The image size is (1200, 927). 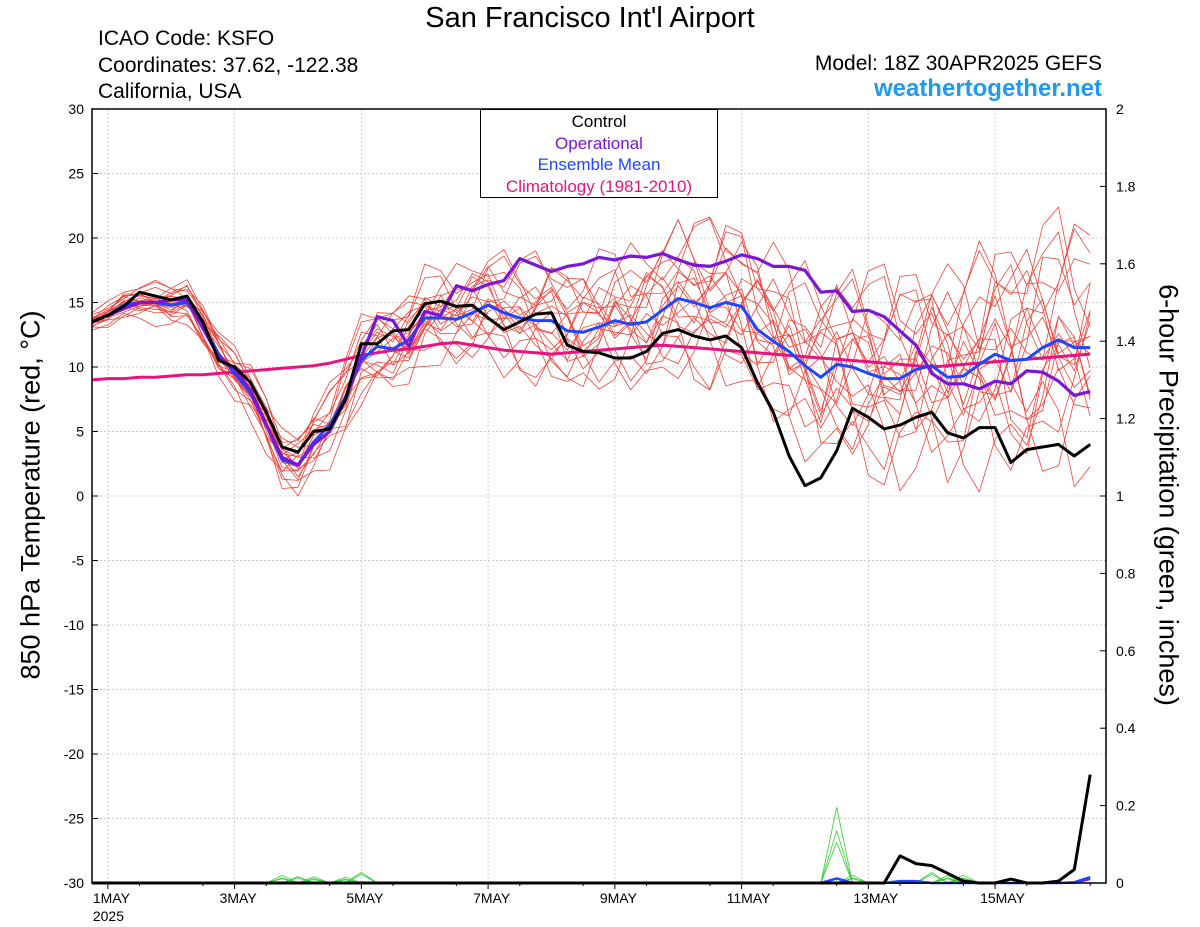 I want to click on y-tick-label: 30, so click(x=76, y=109).